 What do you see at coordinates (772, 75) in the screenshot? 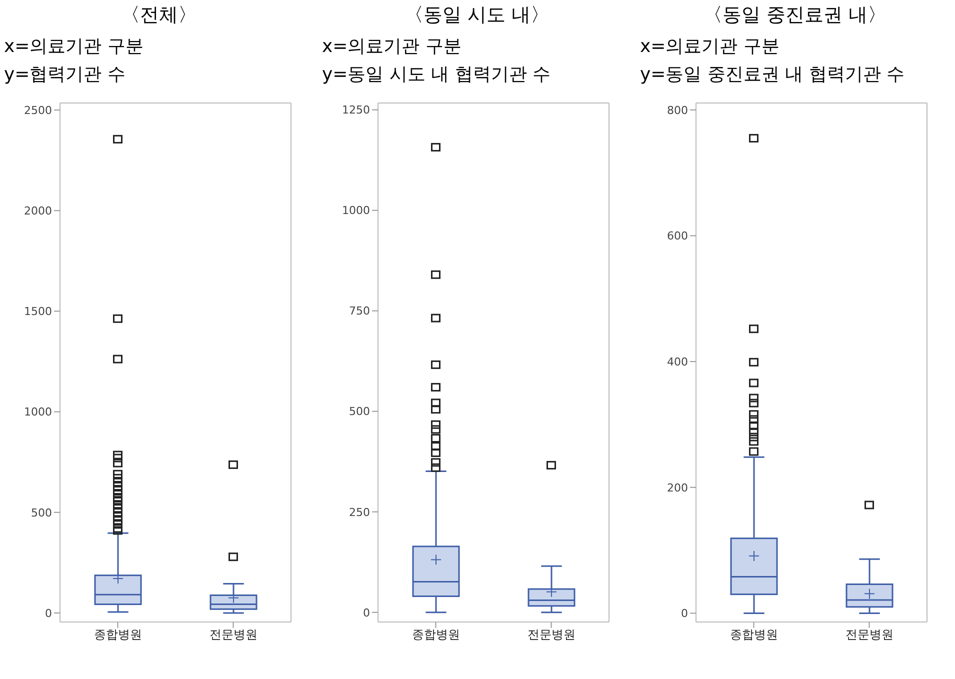
I see `y-axis-title: y=동일 중진료권 내 협력기관 수` at bounding box center [772, 75].